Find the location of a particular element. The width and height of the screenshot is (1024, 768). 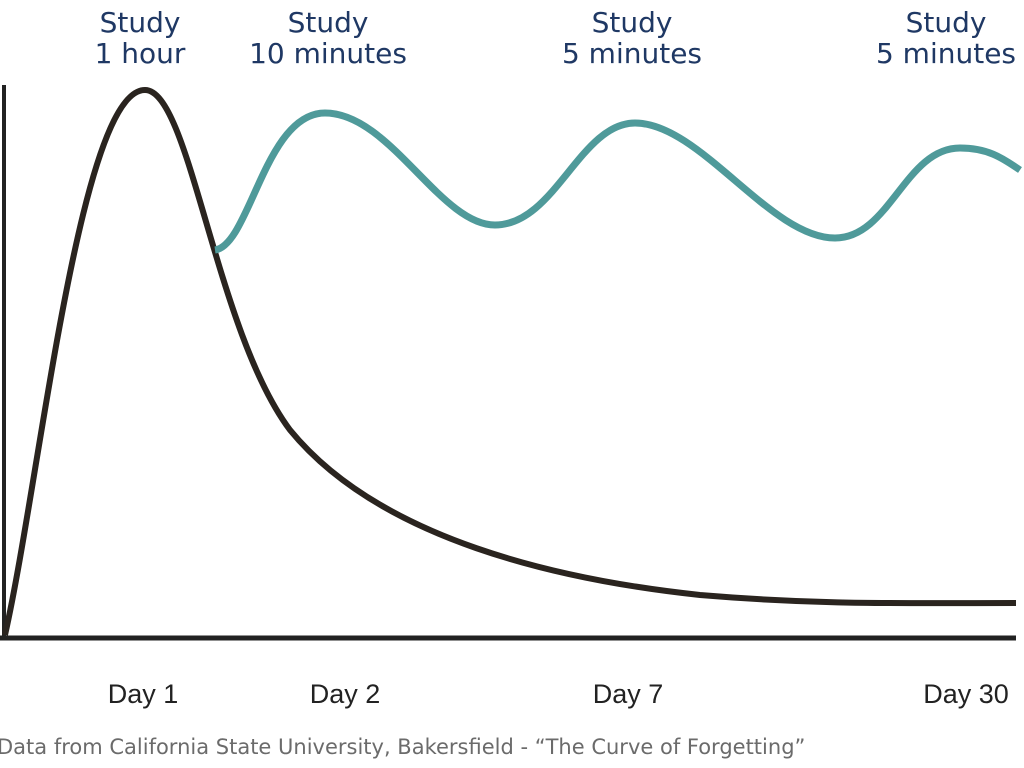

day-label: Day 1 is located at coordinates (143, 694).